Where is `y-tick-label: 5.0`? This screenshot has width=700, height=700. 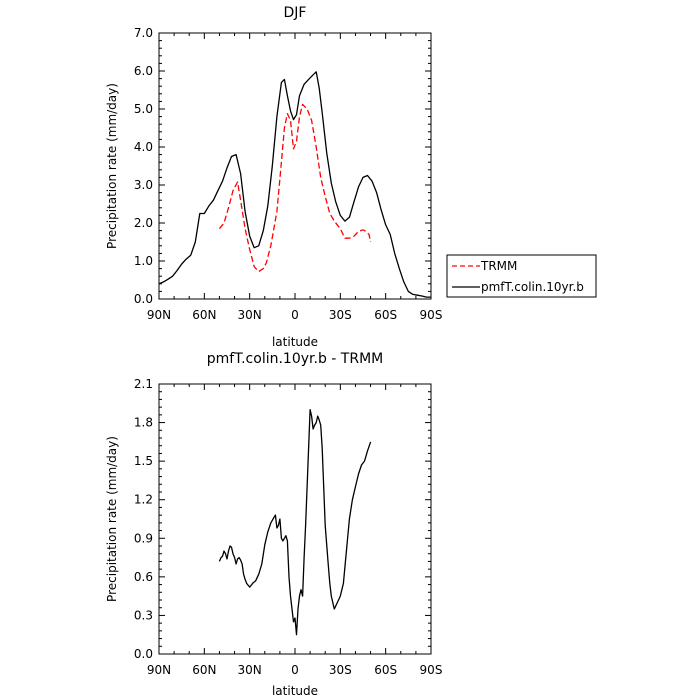 y-tick-label: 5.0 is located at coordinates (143, 109).